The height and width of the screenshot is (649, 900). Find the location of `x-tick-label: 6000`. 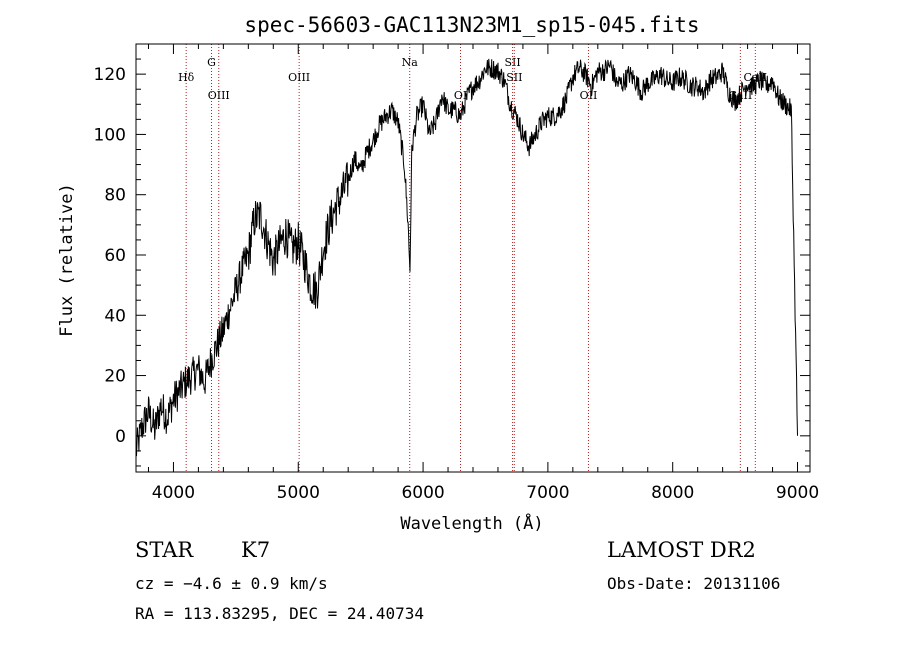

x-tick-label: 6000 is located at coordinates (422, 493).